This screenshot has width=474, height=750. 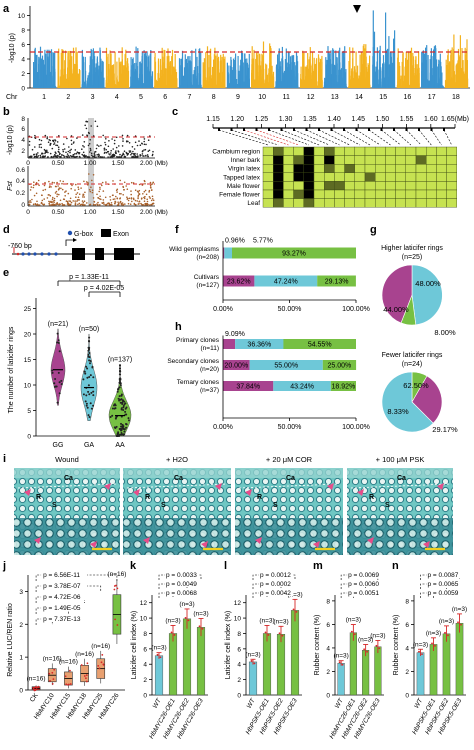 What do you see at coordinates (145, 696) in the screenshot?
I see `ytick: 0` at bounding box center [145, 696].